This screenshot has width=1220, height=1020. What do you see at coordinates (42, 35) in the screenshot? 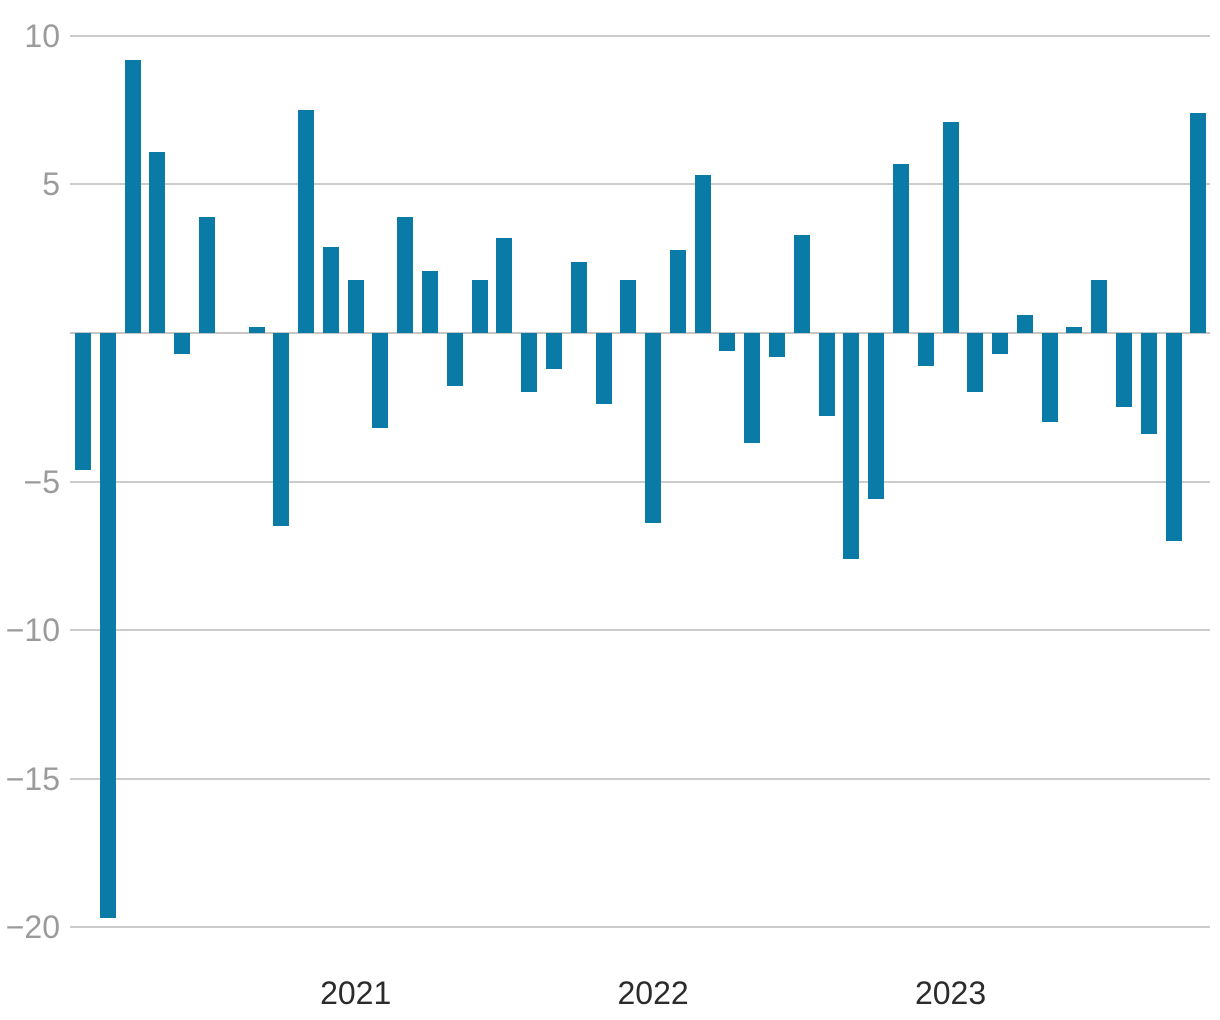
I see `y-tick-label: 10` at bounding box center [42, 35].